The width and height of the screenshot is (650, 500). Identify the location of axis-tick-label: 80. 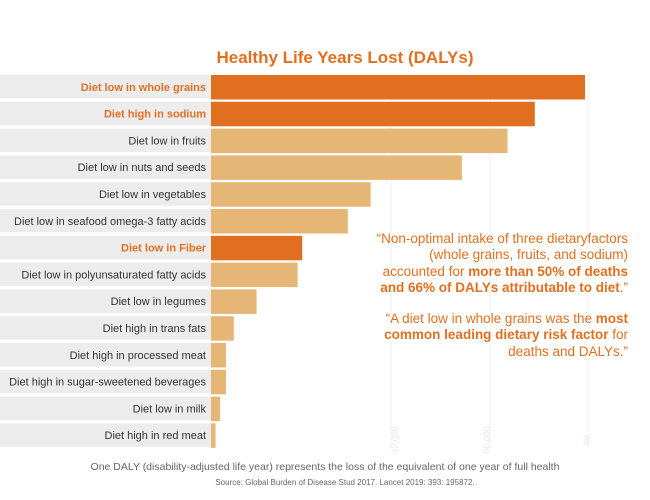
(587, 440).